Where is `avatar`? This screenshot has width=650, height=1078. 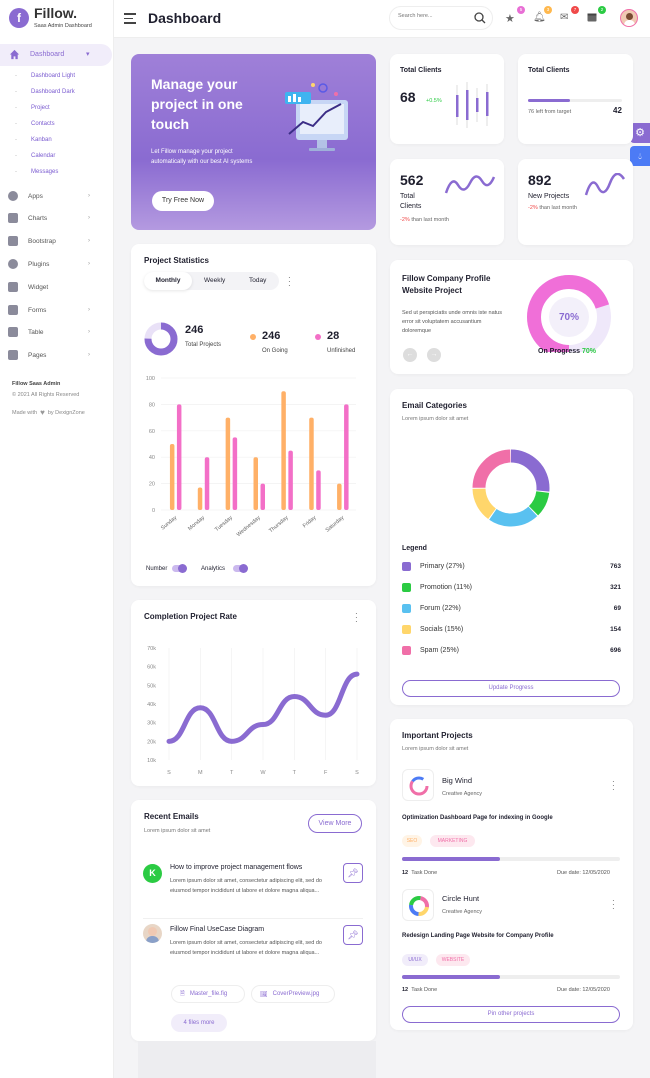 avatar is located at coordinates (629, 18).